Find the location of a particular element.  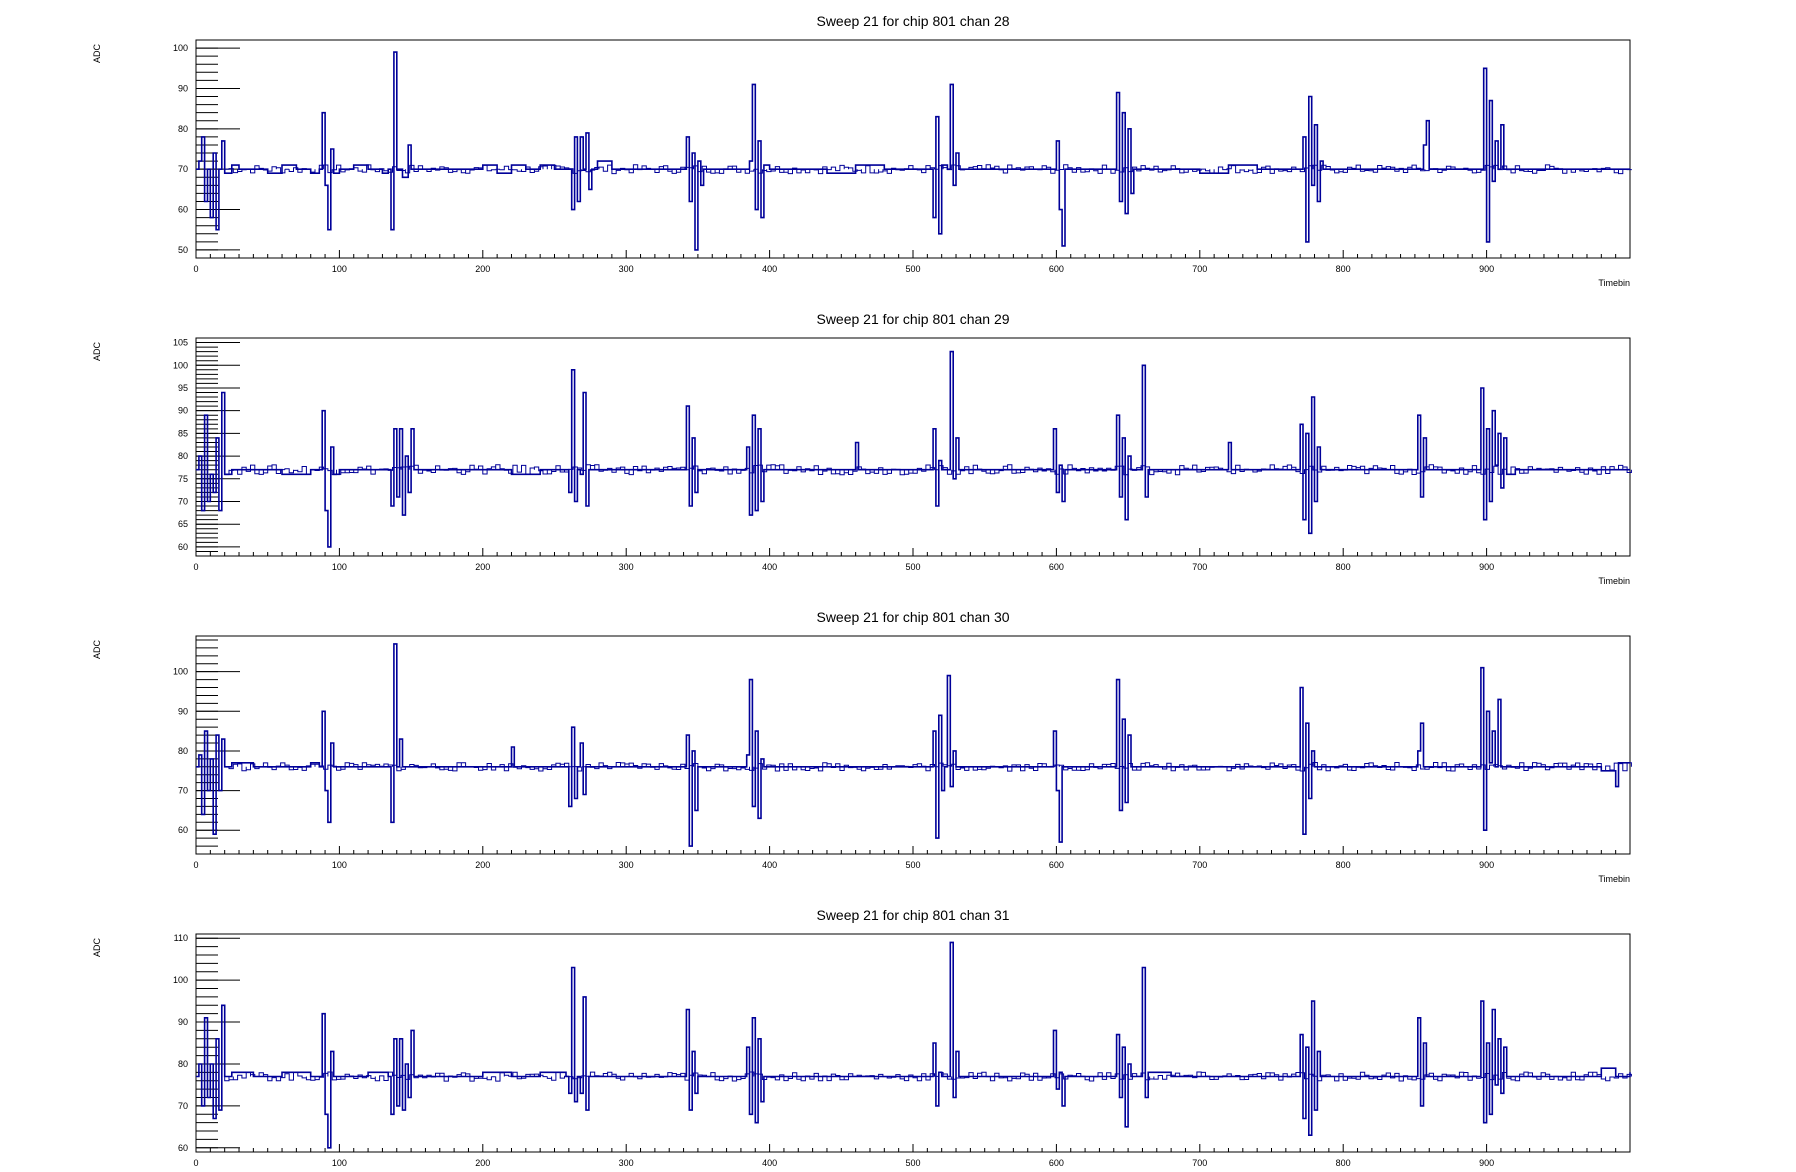

y-tick-label: 105 is located at coordinates (180, 343).